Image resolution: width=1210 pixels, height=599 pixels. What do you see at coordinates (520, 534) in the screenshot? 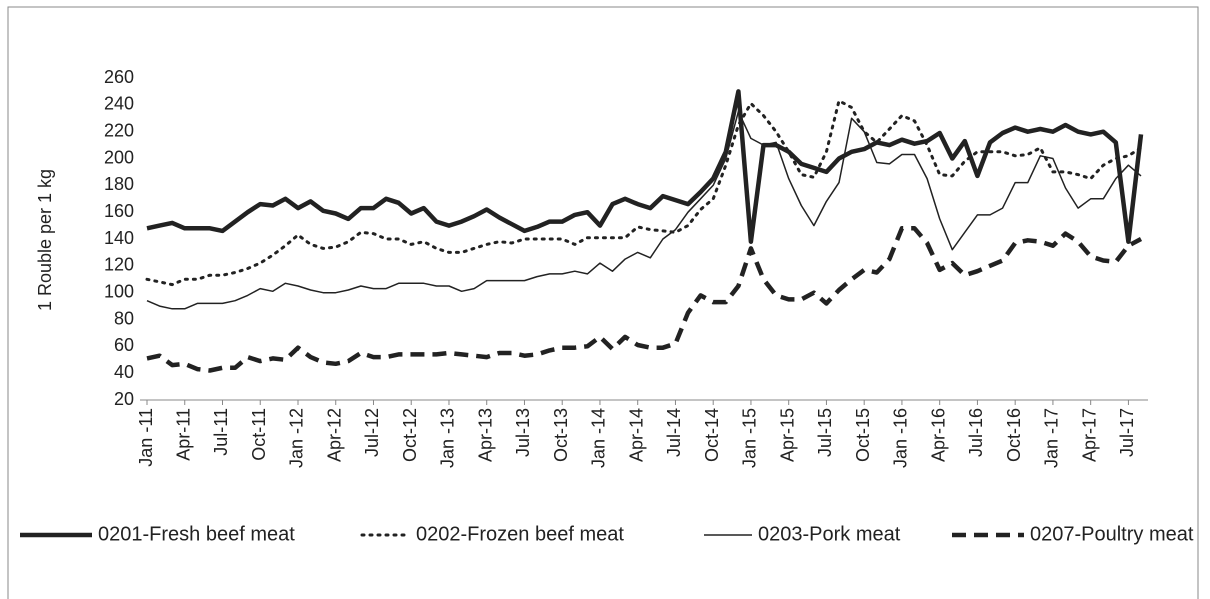
I see `legend-label: 0202-Frozen beef meat` at bounding box center [520, 534].